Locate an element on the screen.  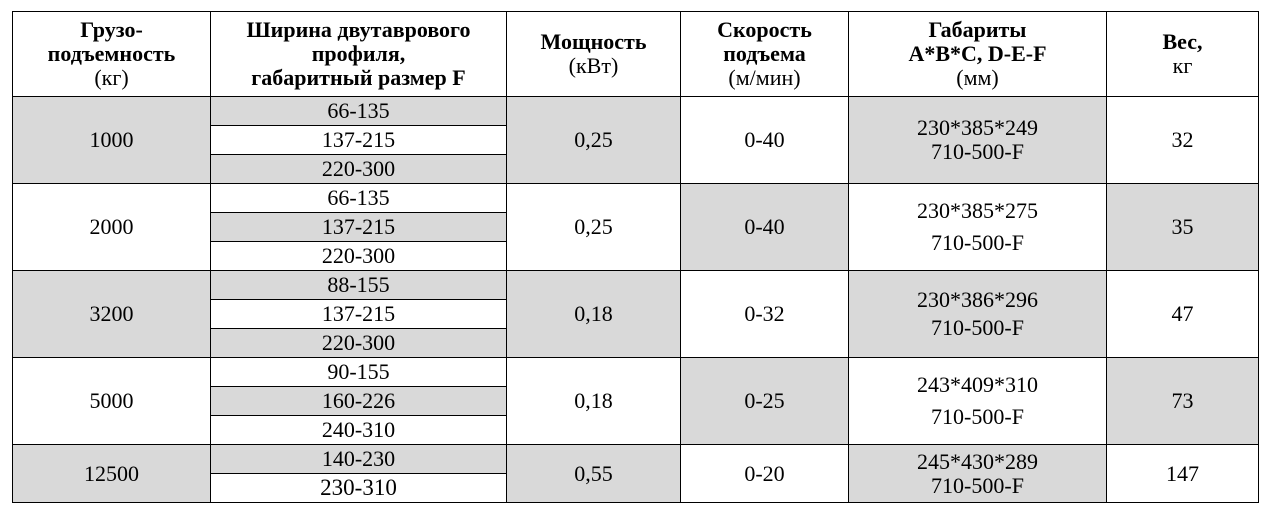
header-speed-unit: (м/мин) is located at coordinates (764, 77).